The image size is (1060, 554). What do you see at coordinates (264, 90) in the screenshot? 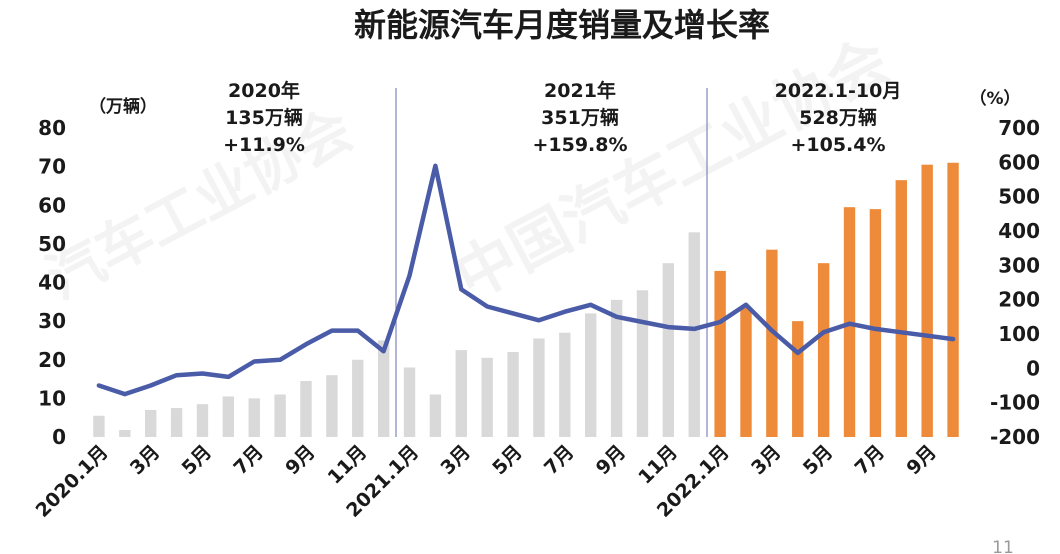
I see `annotation-2020-year: 2020年` at bounding box center [264, 90].